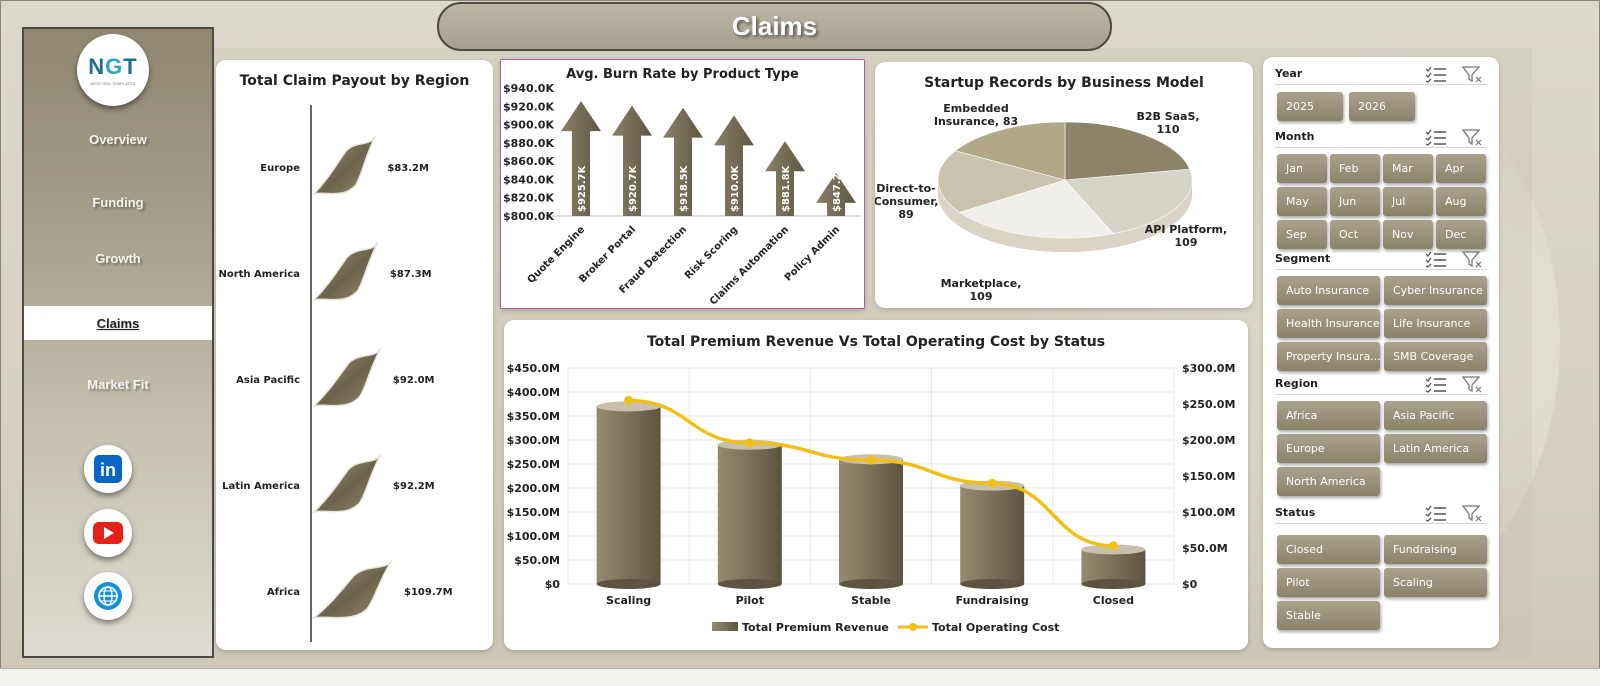 The image size is (1600, 686). I want to click on youtube-button, so click(108, 533).